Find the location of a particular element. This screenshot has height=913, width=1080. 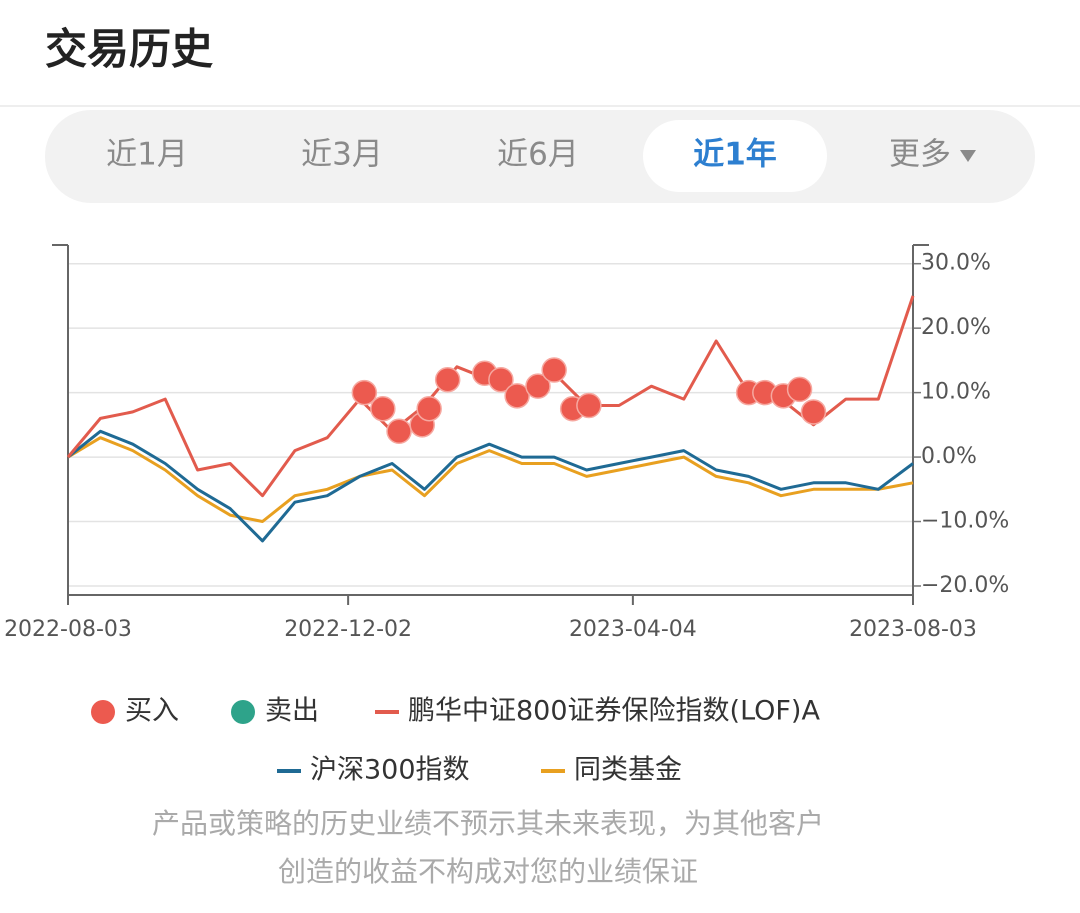

disclaimer: 产品或策略的历史业绩不预示其未来表现，为其他客户 is located at coordinates (488, 823).